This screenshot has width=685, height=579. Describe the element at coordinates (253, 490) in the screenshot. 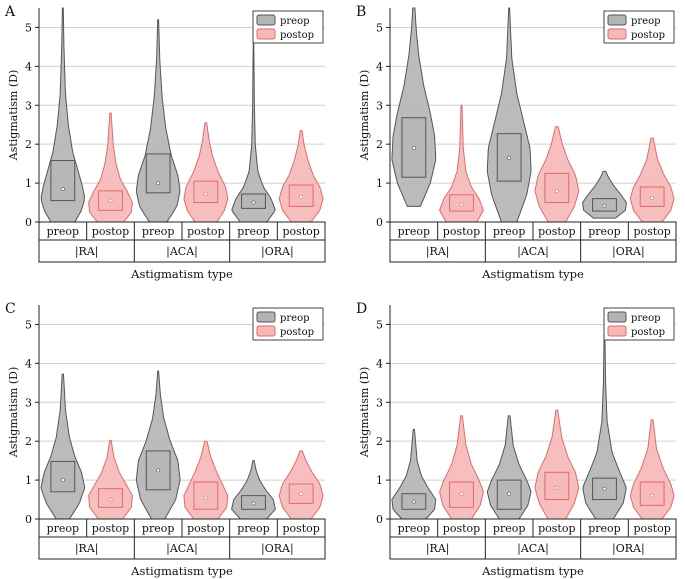

I see `violin-ora-preop` at that location.